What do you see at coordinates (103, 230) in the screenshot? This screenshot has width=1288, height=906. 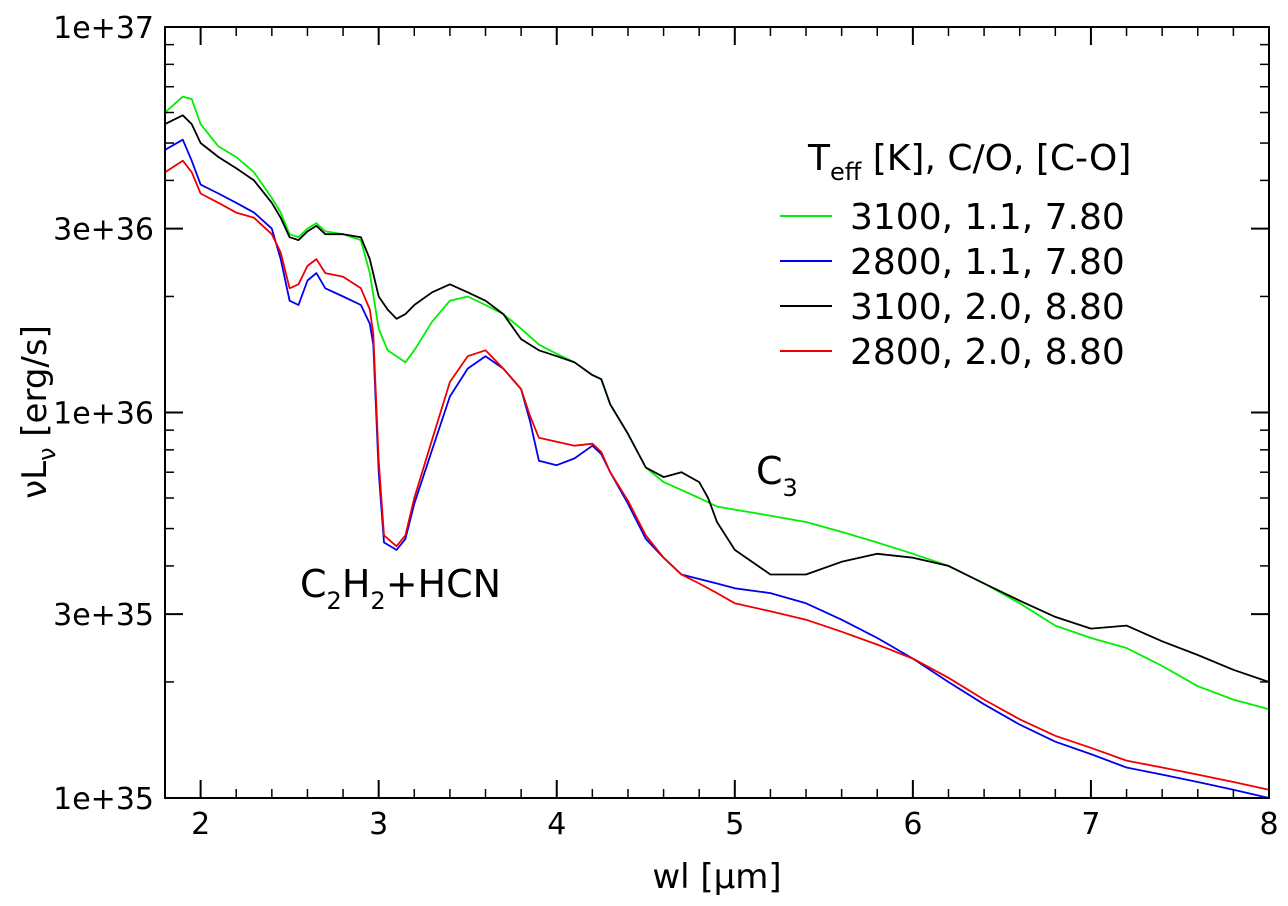 I see `y-tick-label: 3e+36` at bounding box center [103, 230].